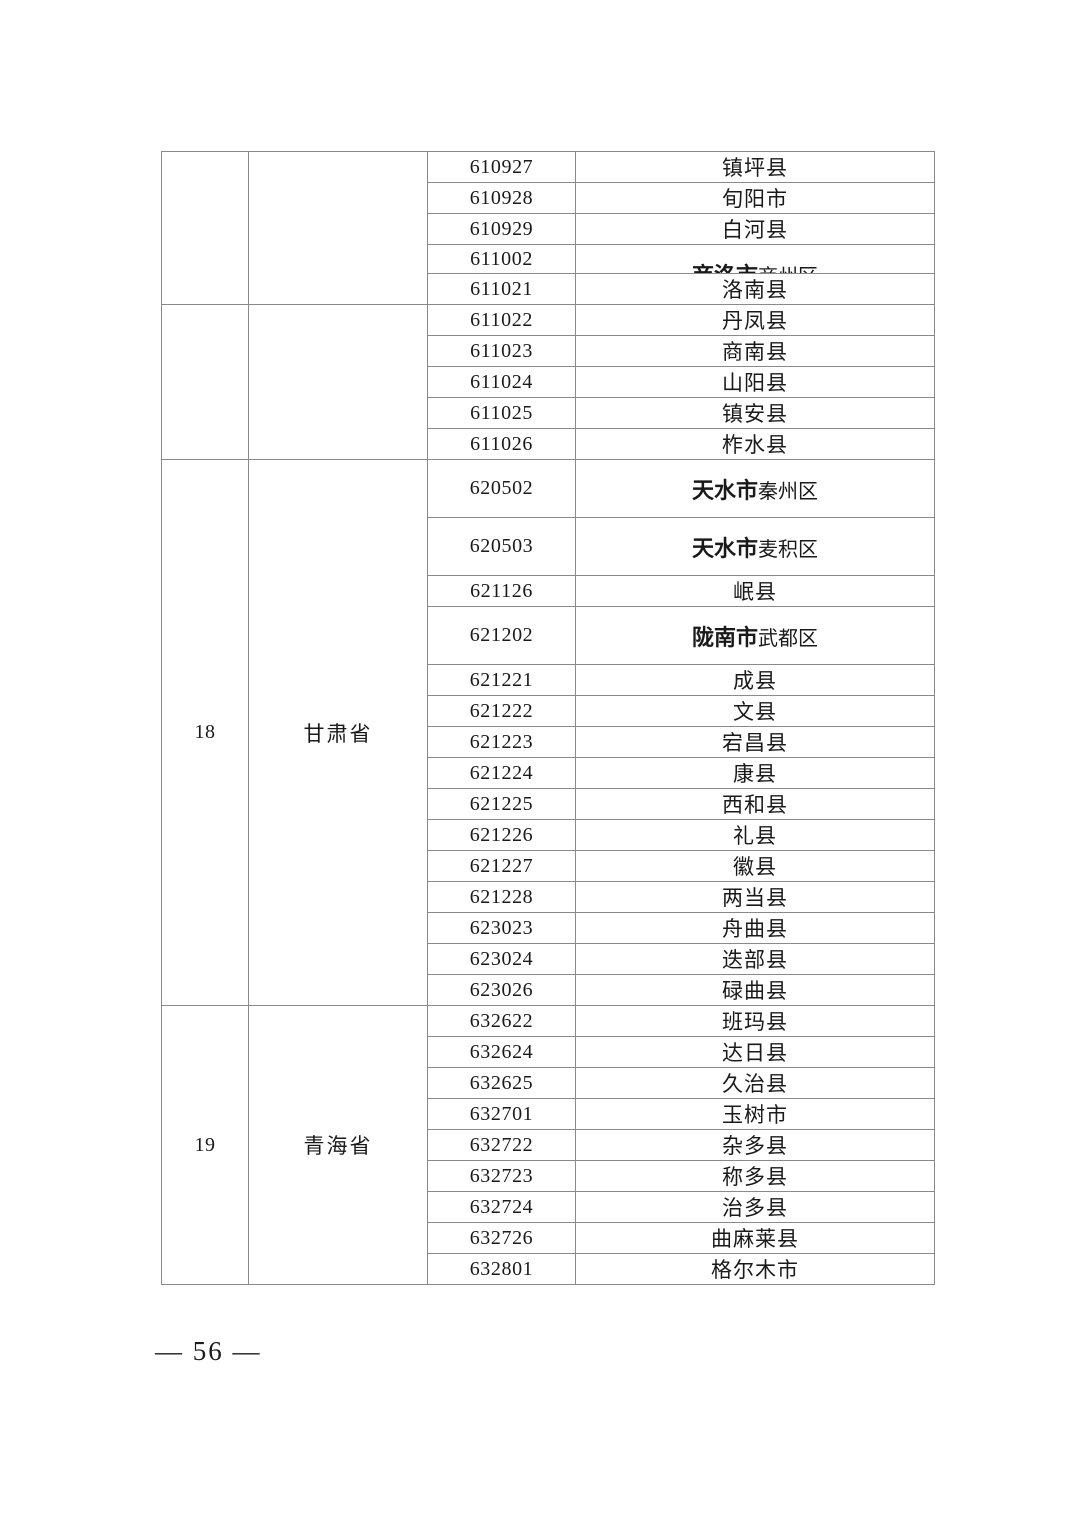  What do you see at coordinates (501, 1207) in the screenshot?
I see `division-code-cell: 632724` at bounding box center [501, 1207].